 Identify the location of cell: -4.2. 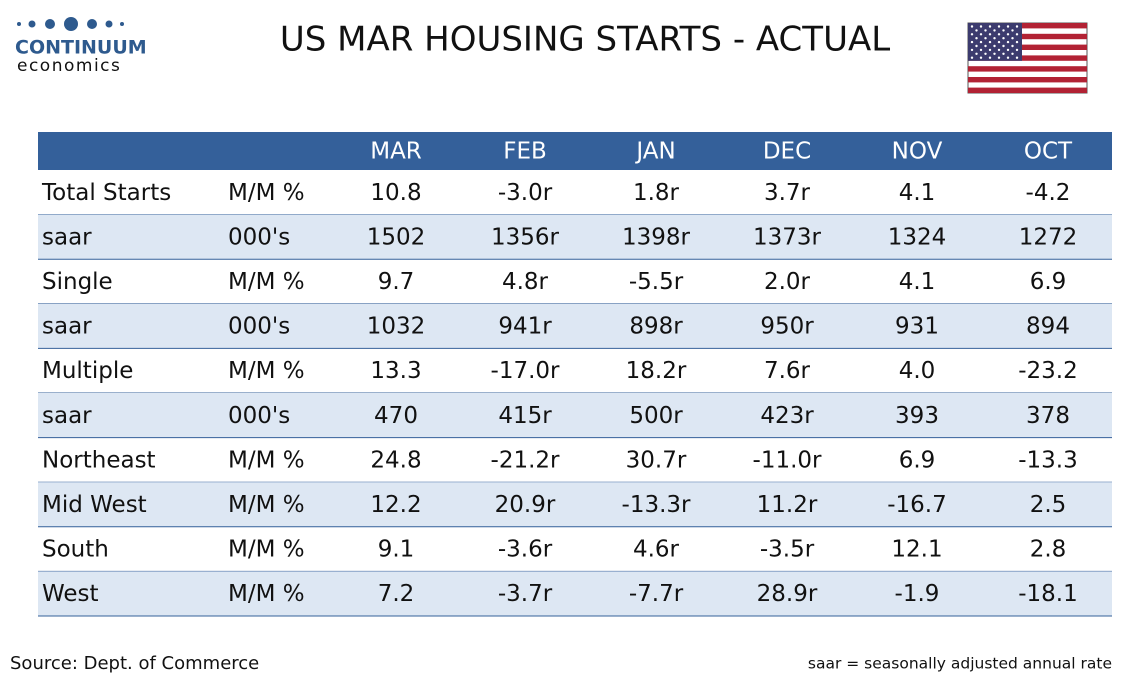
(1048, 193).